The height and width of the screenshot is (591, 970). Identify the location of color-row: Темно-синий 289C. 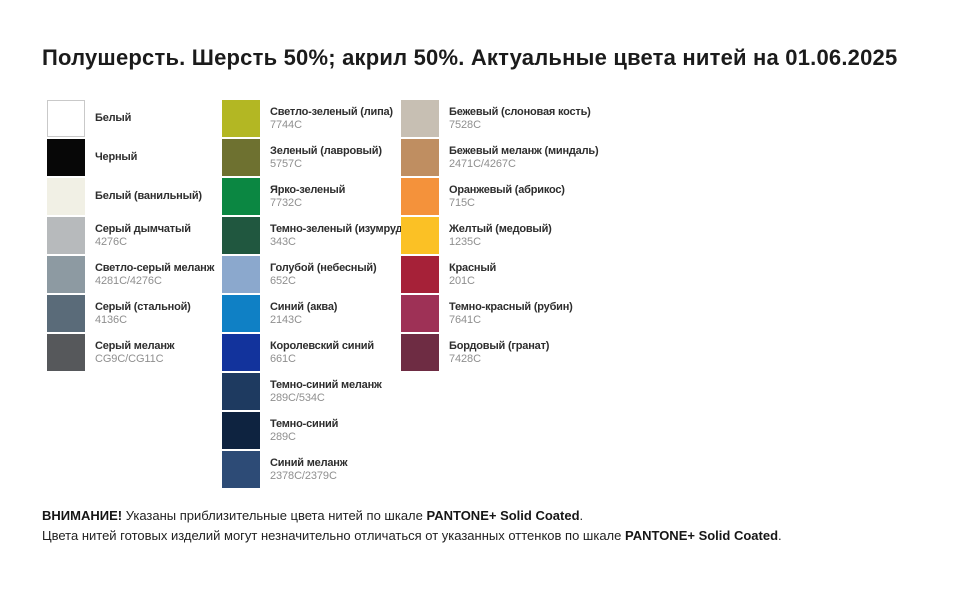
(314, 430).